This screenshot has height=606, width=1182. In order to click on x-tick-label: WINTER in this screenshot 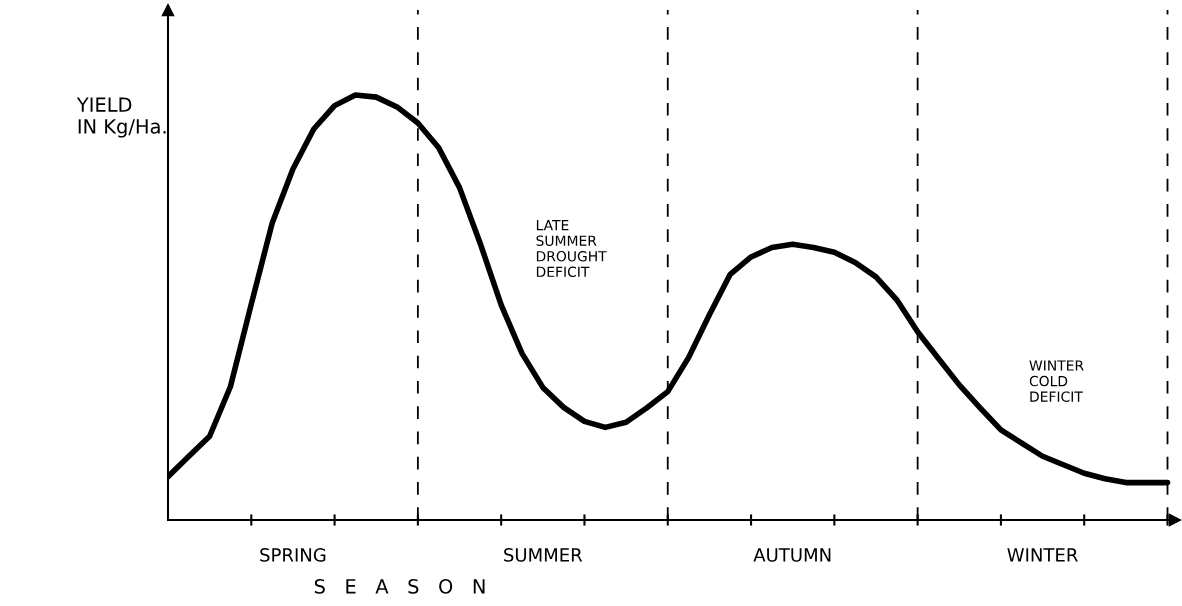, I will do `click(1042, 555)`.